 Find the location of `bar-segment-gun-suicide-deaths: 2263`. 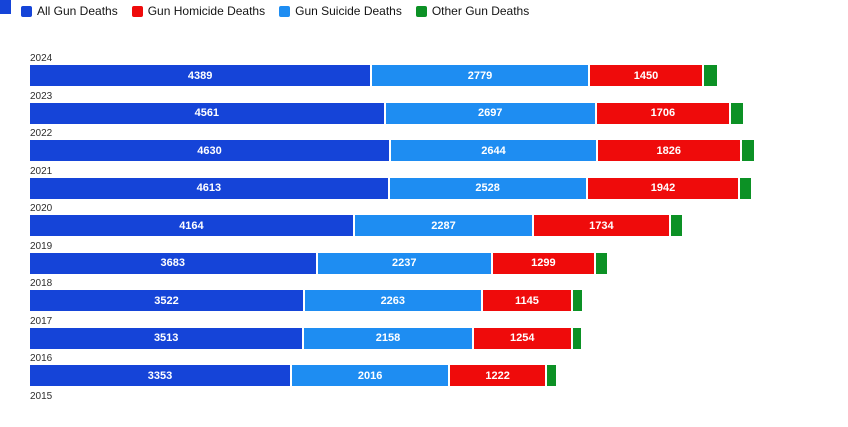

bar-segment-gun-suicide-deaths: 2263 is located at coordinates (392, 300).